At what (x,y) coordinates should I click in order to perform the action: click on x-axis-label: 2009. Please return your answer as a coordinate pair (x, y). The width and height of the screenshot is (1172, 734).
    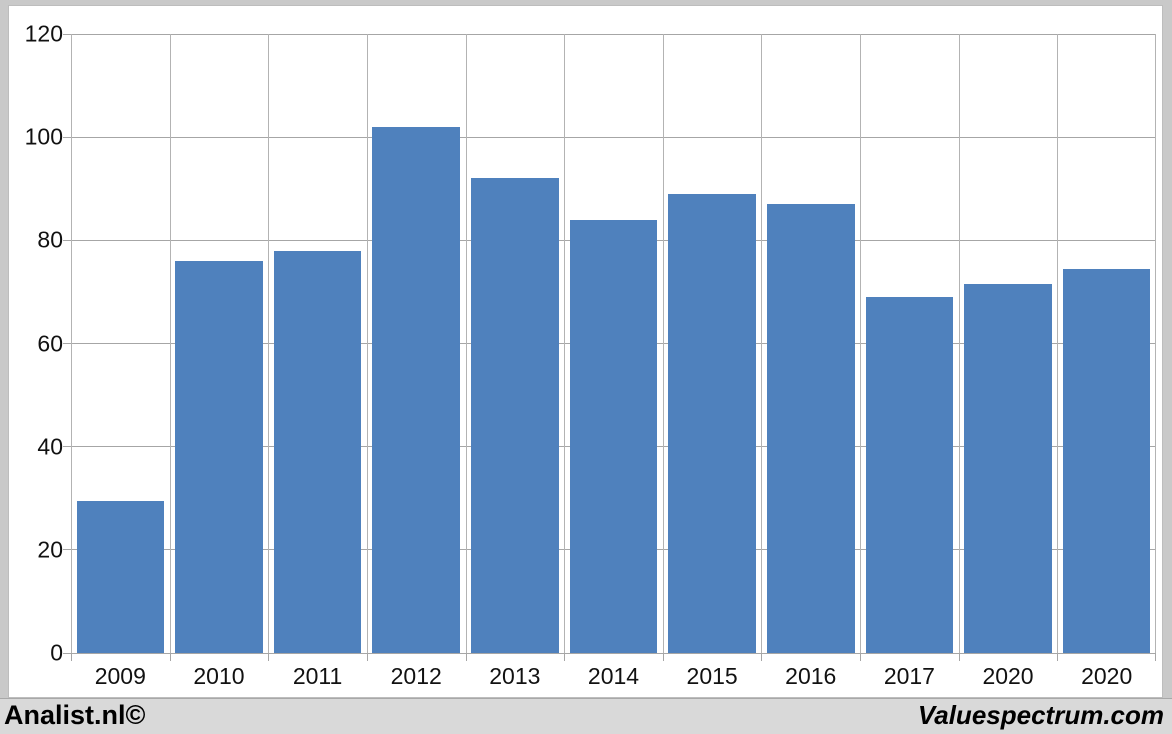
    Looking at the image, I should click on (120, 676).